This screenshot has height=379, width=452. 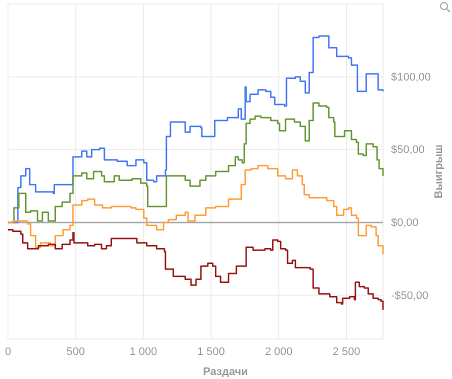 I want to click on y-axis-title: Выигрыш, so click(x=439, y=171).